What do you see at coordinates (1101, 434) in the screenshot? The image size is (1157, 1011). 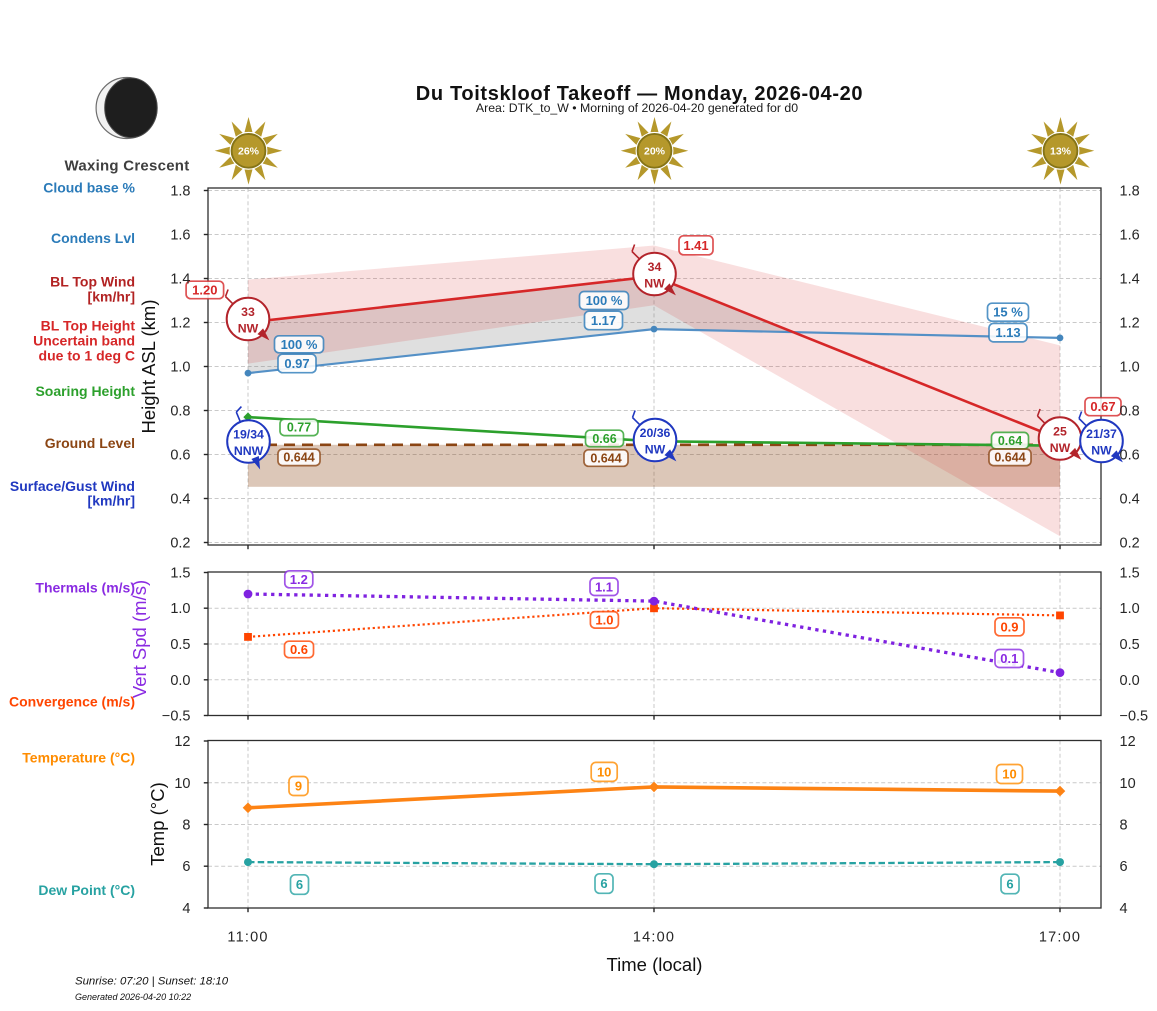 I see `svg-text: 21/37` at bounding box center [1101, 434].